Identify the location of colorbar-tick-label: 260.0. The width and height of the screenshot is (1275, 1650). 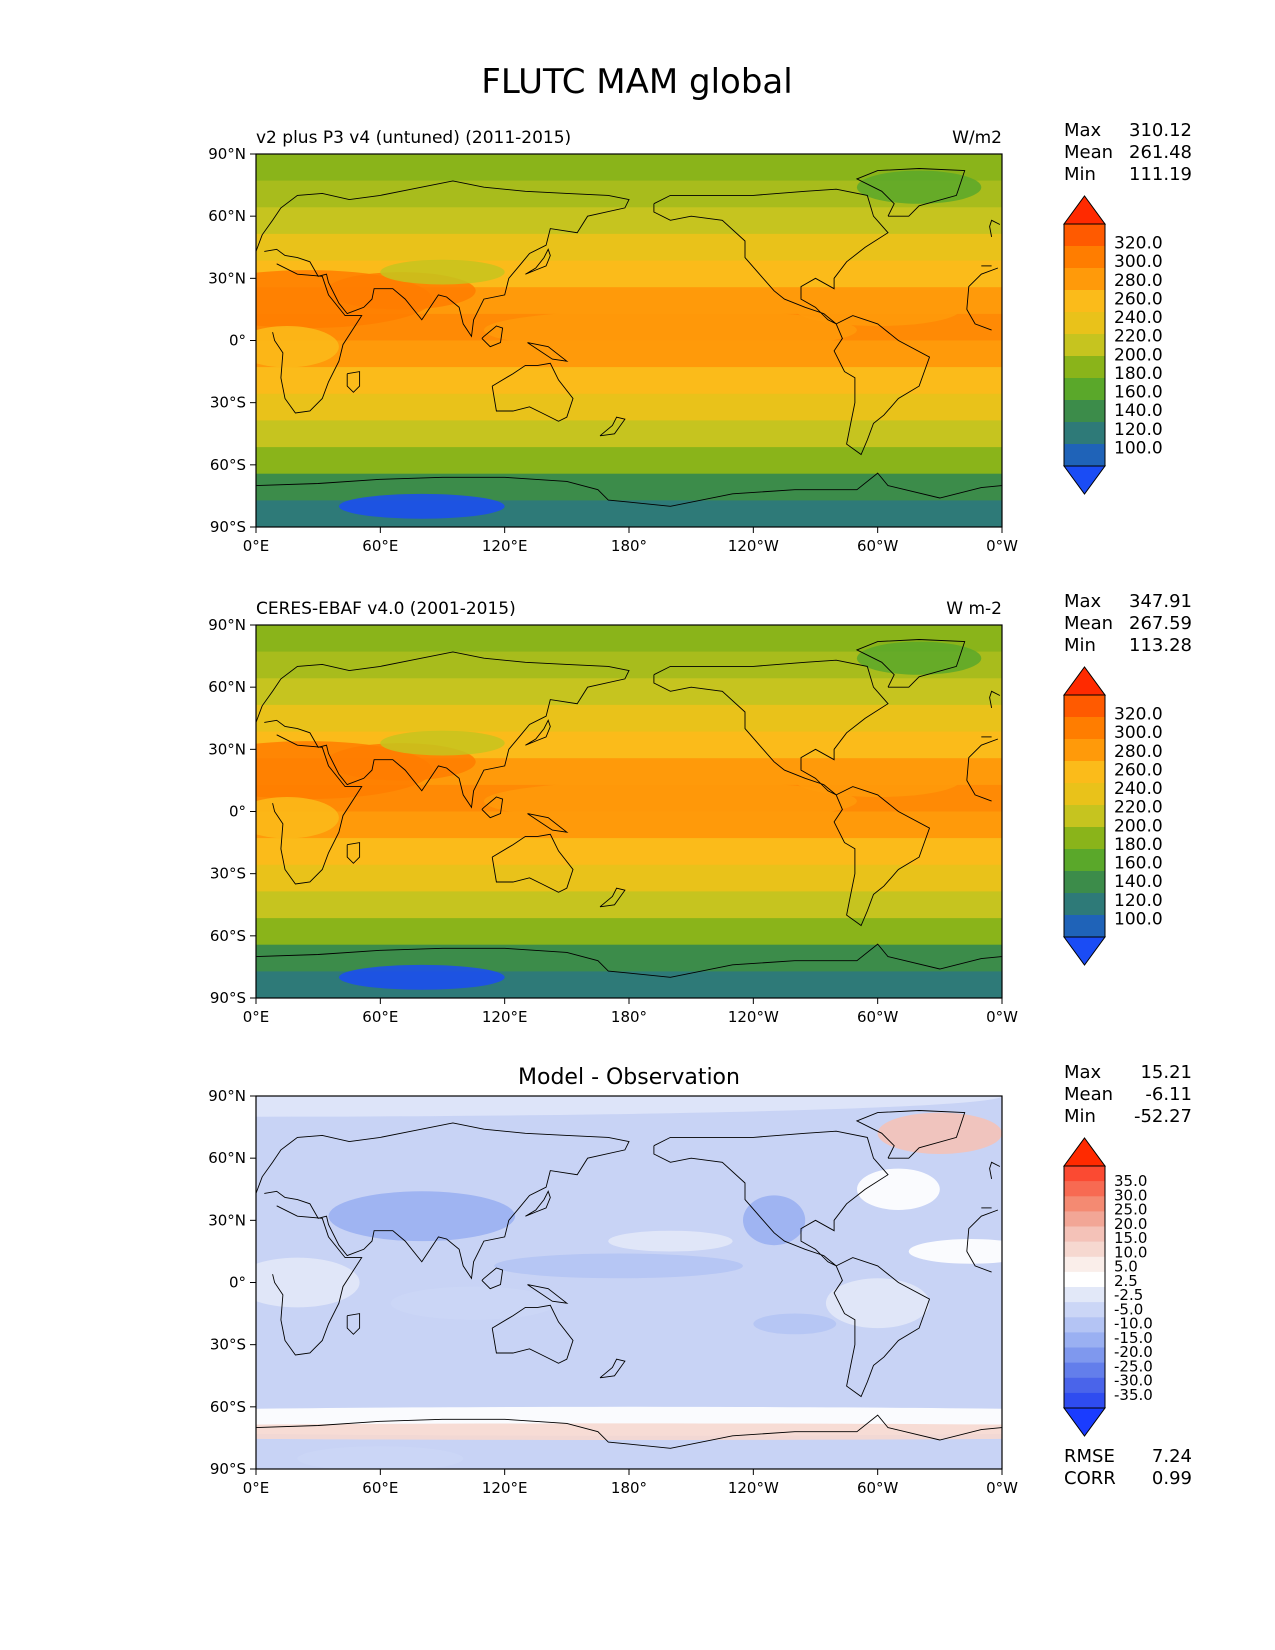
(1138, 299).